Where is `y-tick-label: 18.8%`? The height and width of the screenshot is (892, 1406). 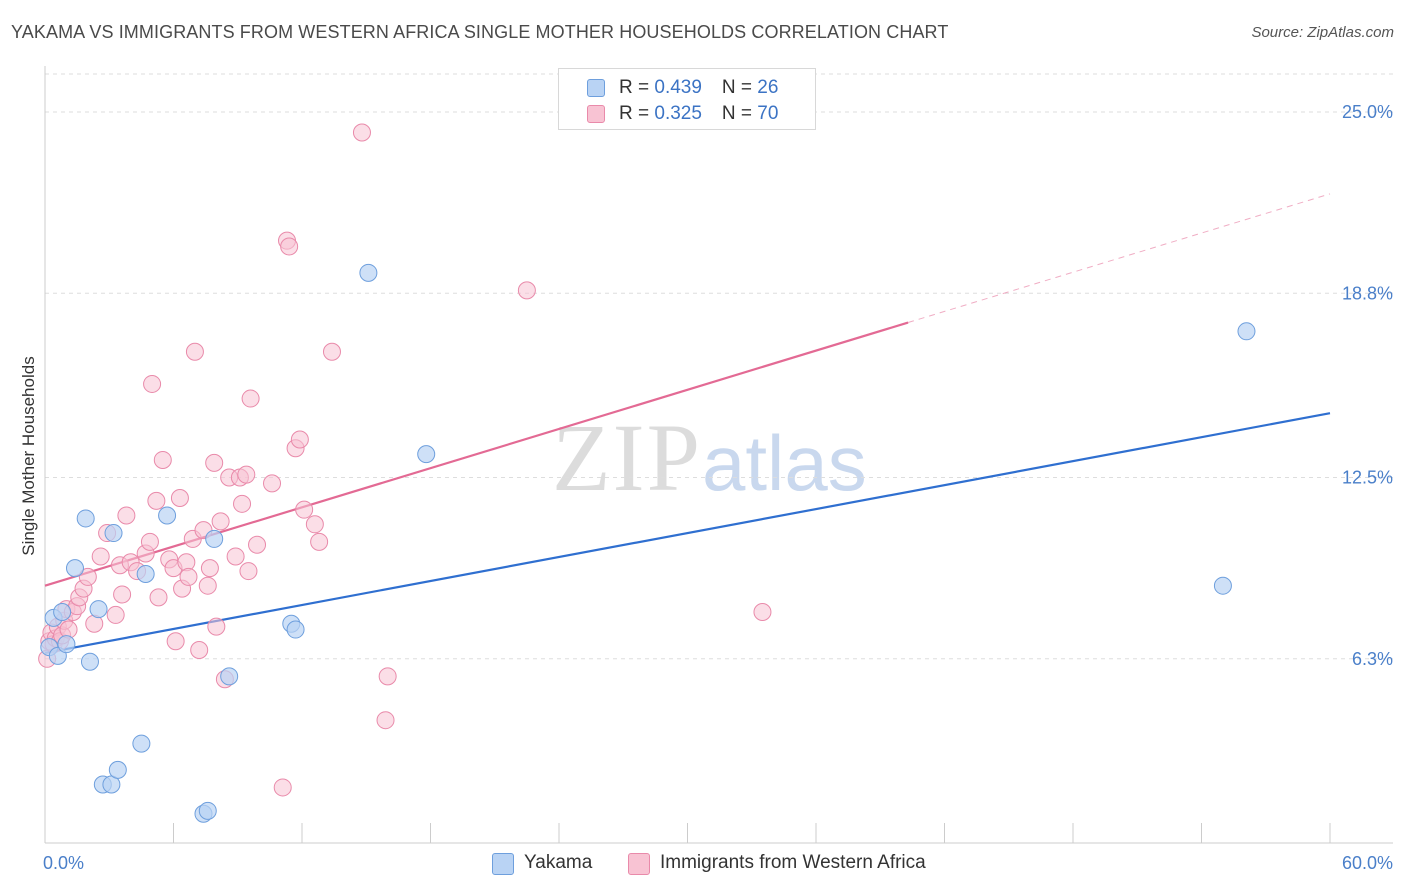
y-tick-label: 18.8% is located at coordinates (1367, 293).